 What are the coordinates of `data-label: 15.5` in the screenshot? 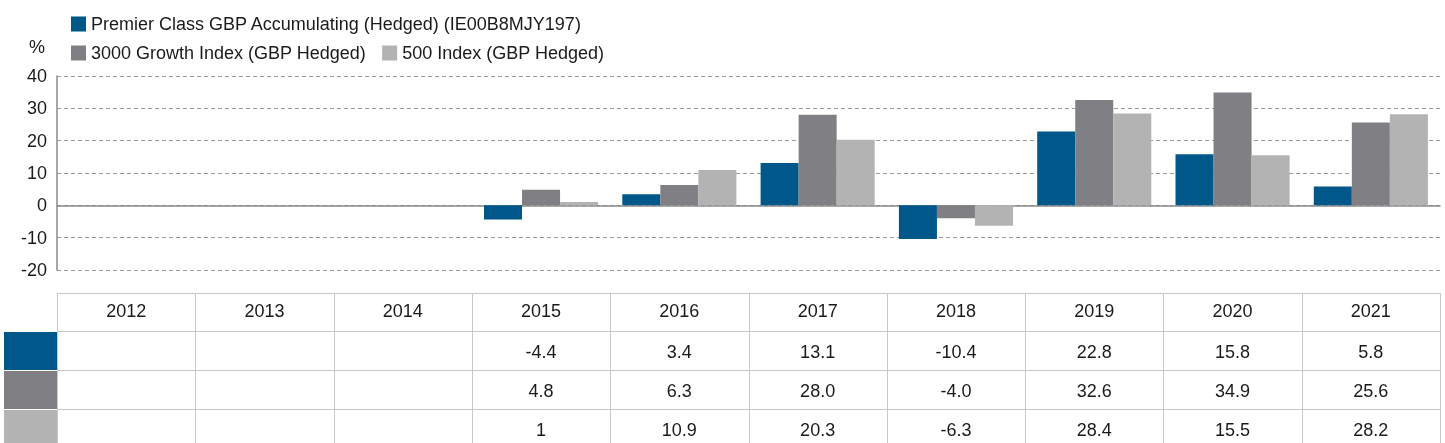 It's located at (1233, 429).